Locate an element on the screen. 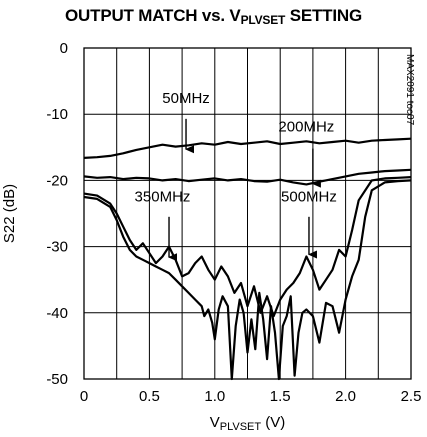  x-tick-label: 2.5 is located at coordinates (411, 396).